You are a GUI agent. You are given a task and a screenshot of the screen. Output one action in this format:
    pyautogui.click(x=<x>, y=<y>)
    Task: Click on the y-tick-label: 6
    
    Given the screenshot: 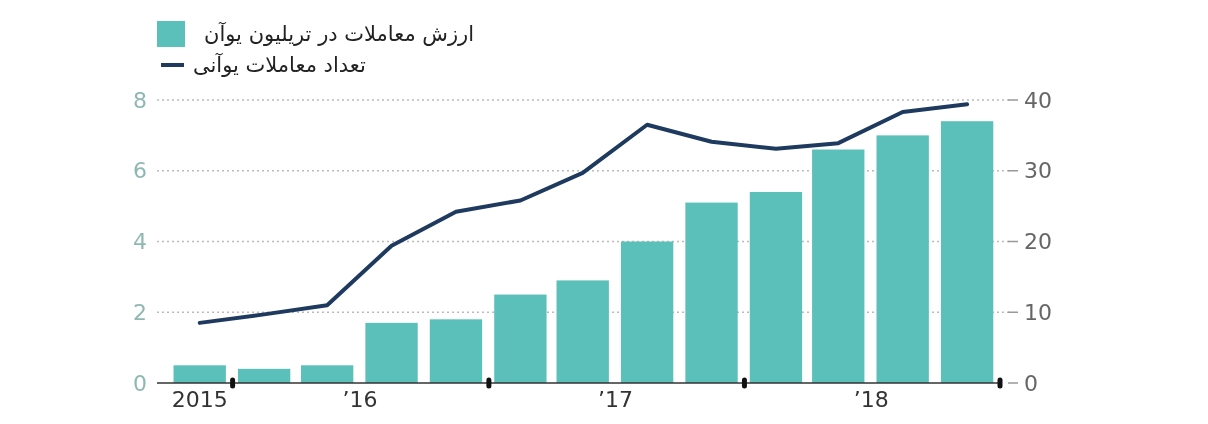 What is the action you would take?
    pyautogui.click(x=140, y=171)
    